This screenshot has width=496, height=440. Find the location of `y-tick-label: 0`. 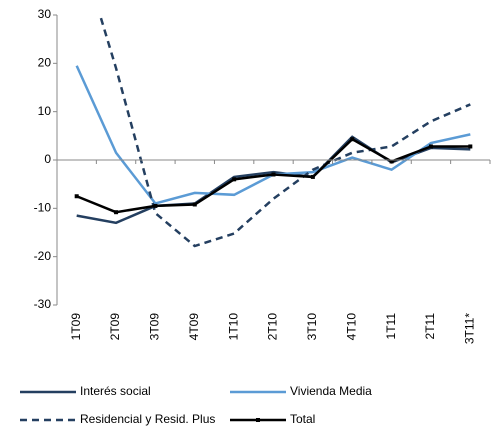

y-tick-label: 0 is located at coordinates (47, 159).